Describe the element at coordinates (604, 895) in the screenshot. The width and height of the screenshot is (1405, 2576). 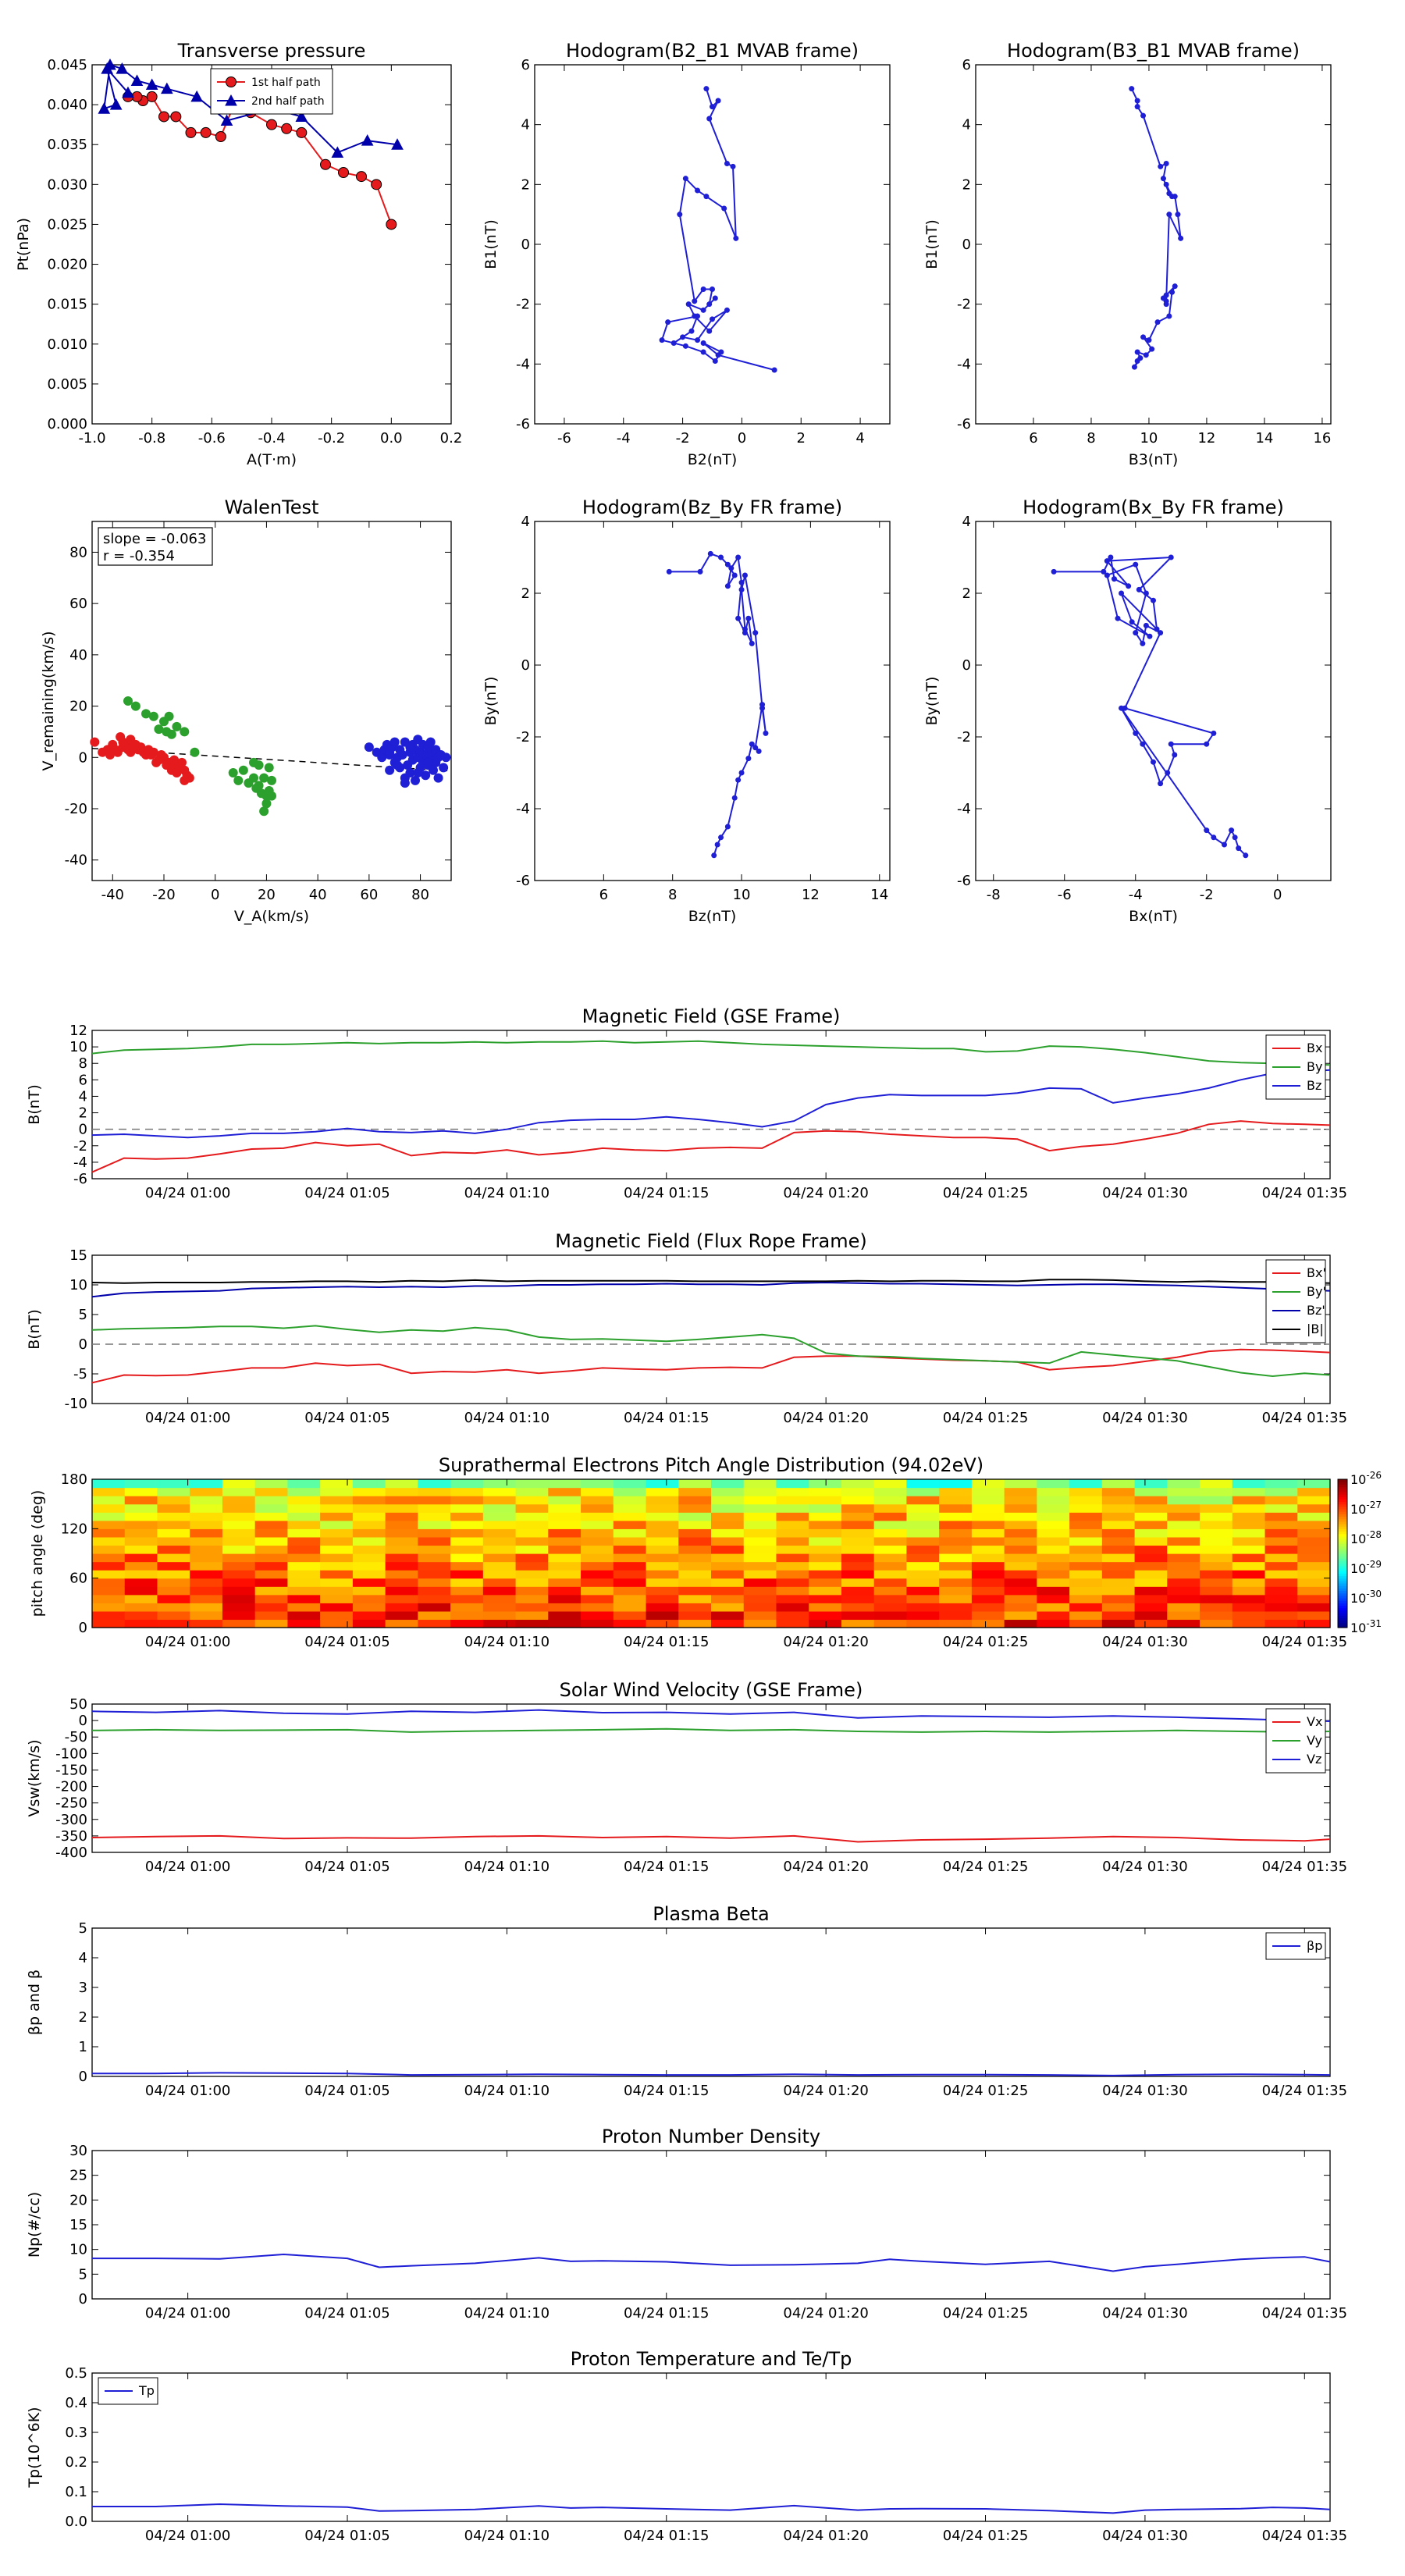
I see `x-tick-label: 6` at that location.